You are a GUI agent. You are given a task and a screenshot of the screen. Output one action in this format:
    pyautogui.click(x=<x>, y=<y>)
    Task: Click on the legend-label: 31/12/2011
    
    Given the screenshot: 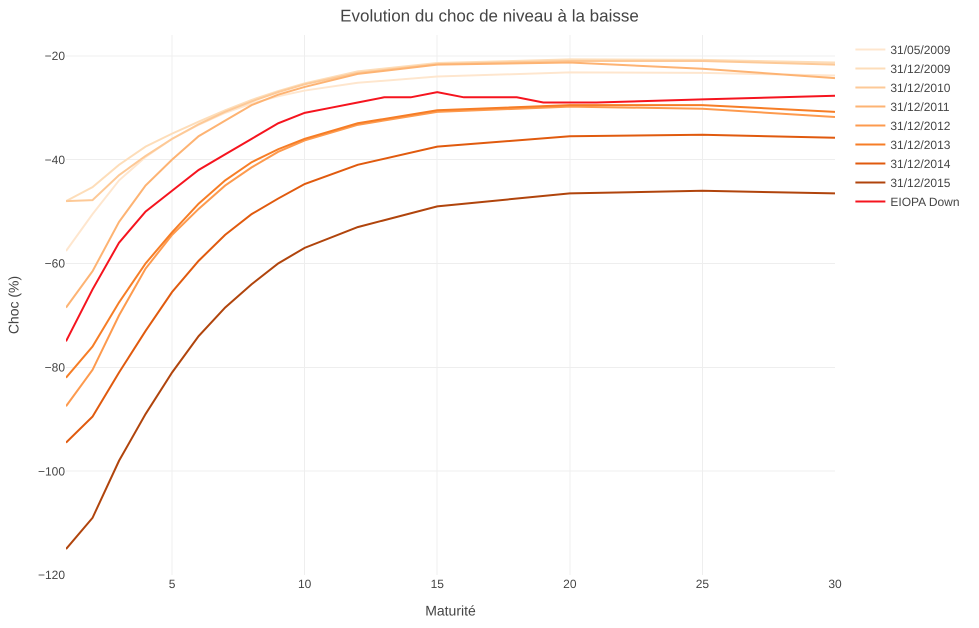 What is the action you would take?
    pyautogui.click(x=920, y=107)
    